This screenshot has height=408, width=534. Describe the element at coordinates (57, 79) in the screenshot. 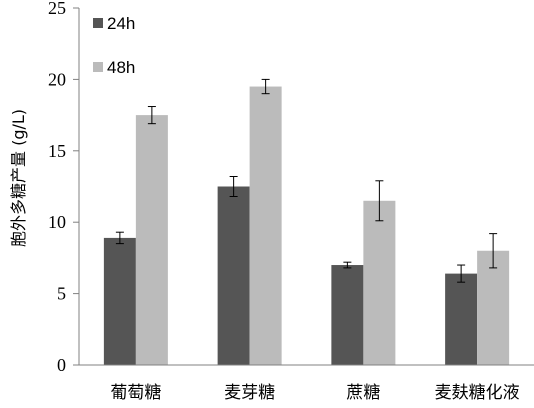

I see `y-tick-label: 20` at that location.